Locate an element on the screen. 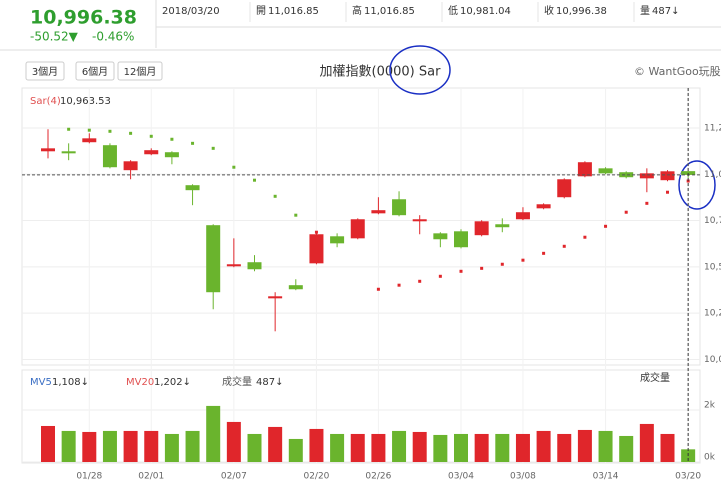 Image resolution: width=721 pixels, height=497 pixels. copyright: © WantGoo玩股網 is located at coordinates (677, 71).